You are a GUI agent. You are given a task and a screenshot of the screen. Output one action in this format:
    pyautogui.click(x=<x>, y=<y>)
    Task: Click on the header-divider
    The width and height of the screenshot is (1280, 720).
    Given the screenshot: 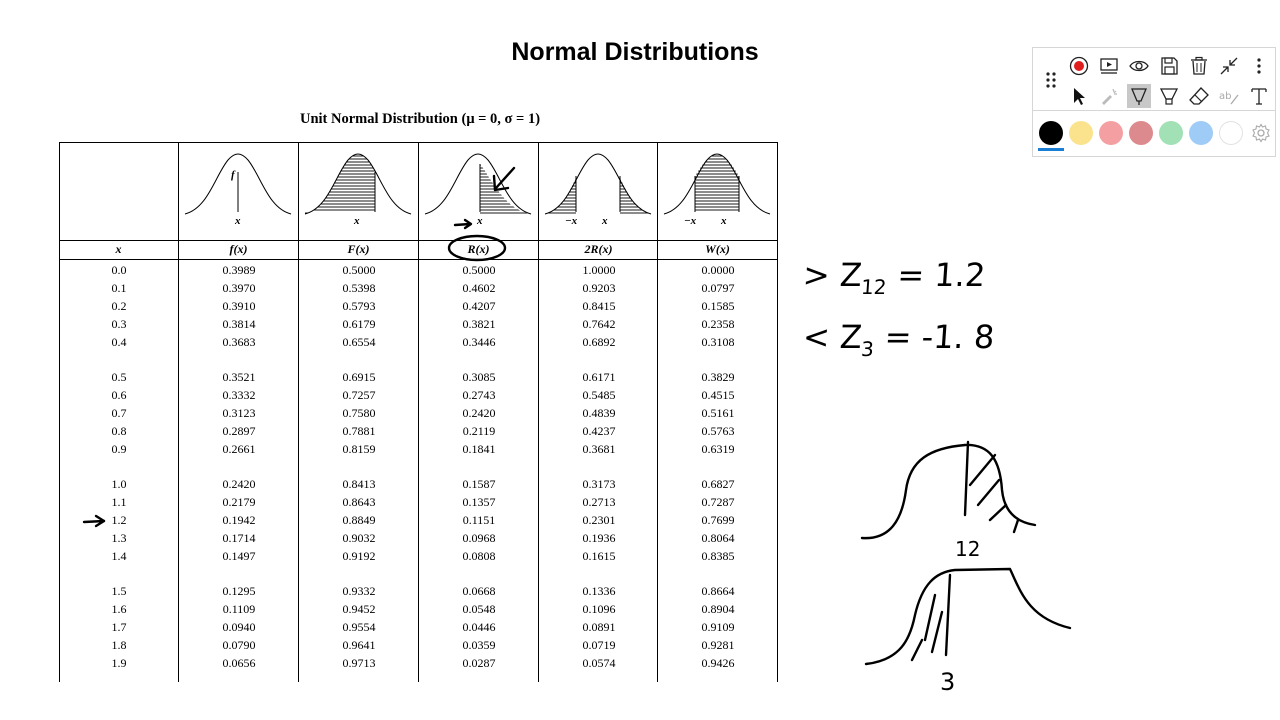 What is the action you would take?
    pyautogui.click(x=418, y=240)
    